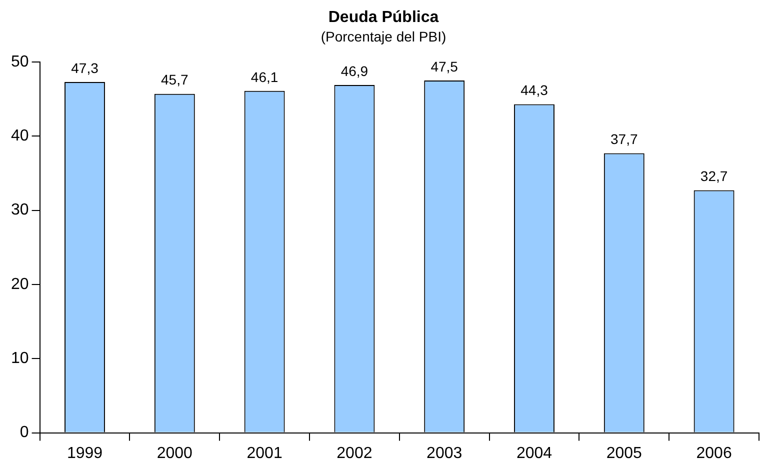  I want to click on y-tick-label: 30, so click(20, 210).